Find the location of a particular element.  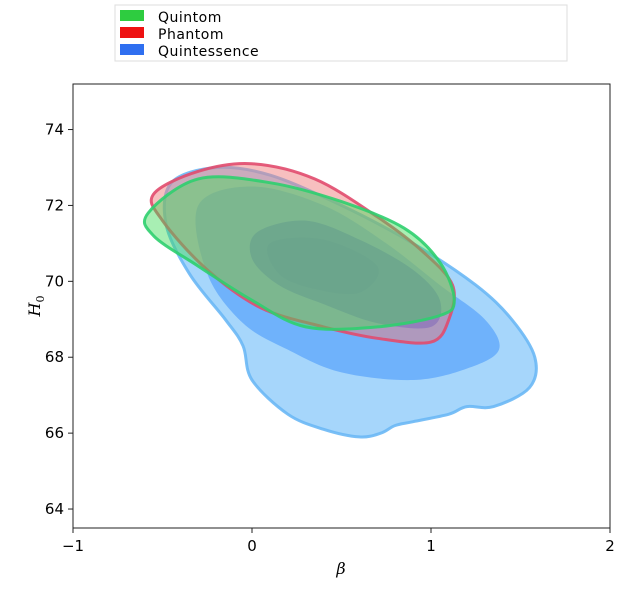

contour-quintom-outer is located at coordinates (299, 253).